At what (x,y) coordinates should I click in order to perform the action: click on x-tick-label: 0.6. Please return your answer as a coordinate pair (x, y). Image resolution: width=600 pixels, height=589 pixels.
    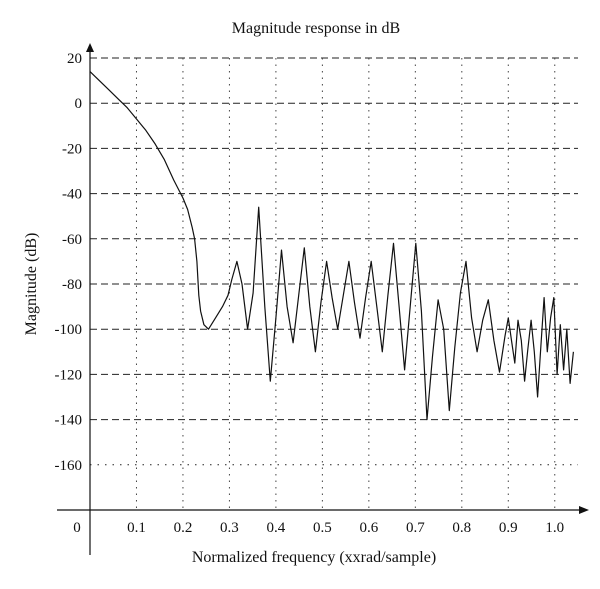
    Looking at the image, I should click on (368, 528).